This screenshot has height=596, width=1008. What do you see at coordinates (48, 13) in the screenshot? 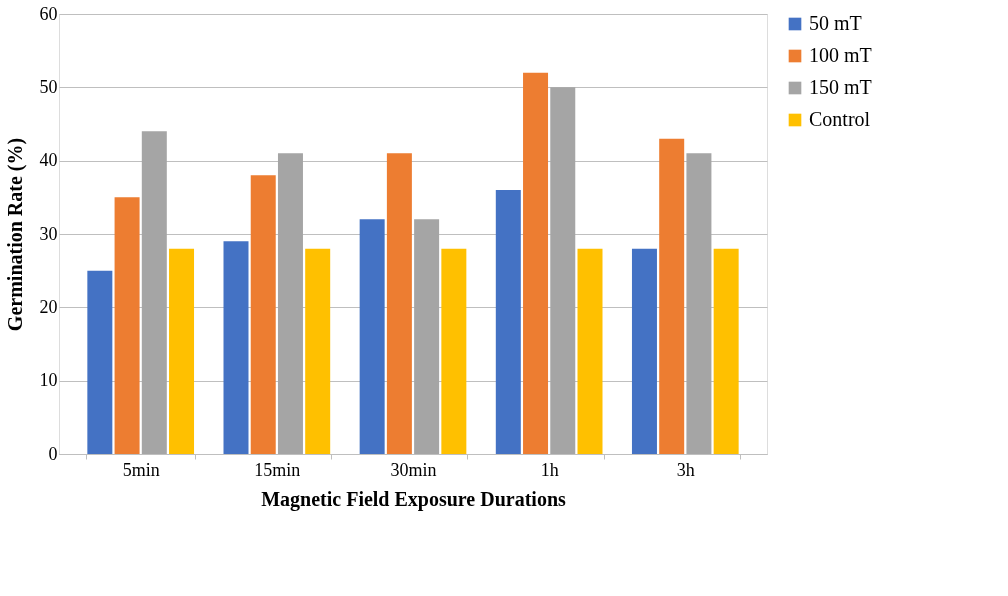
I see `y-tick-label: 60` at bounding box center [48, 13].